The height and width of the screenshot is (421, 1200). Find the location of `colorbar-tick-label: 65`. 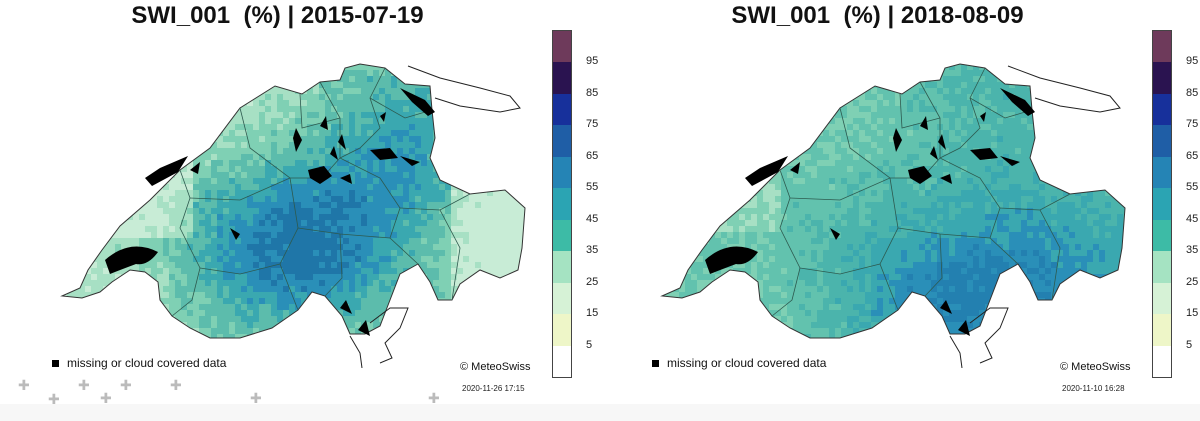

colorbar-tick-label: 65 is located at coordinates (1192, 155).